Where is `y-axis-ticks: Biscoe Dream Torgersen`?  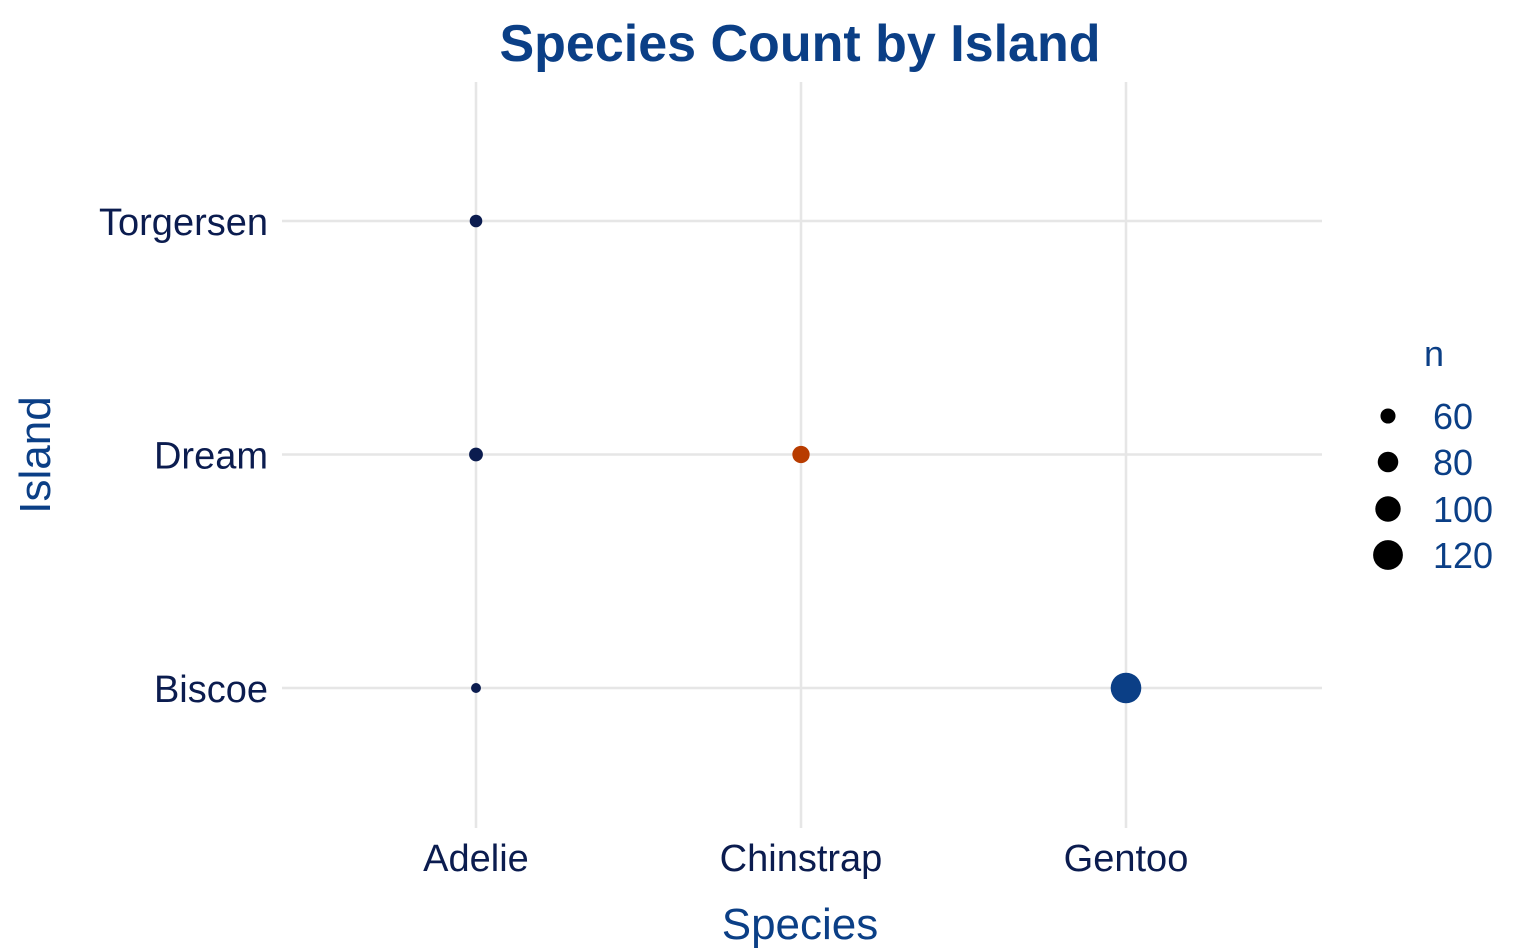 y-axis-ticks: Biscoe Dream Torgersen is located at coordinates (183, 456).